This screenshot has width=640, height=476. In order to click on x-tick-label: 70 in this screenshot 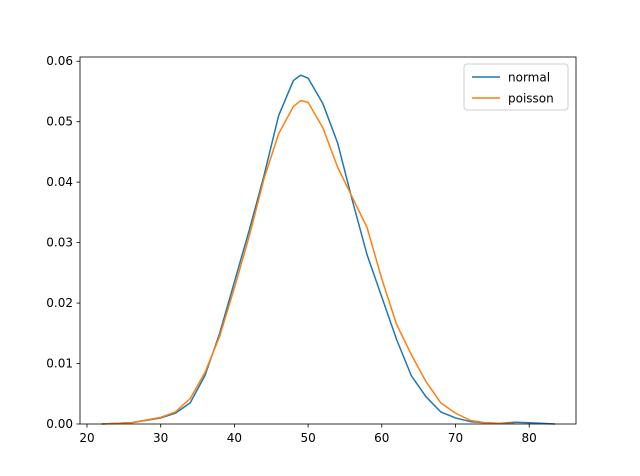, I will do `click(455, 438)`.